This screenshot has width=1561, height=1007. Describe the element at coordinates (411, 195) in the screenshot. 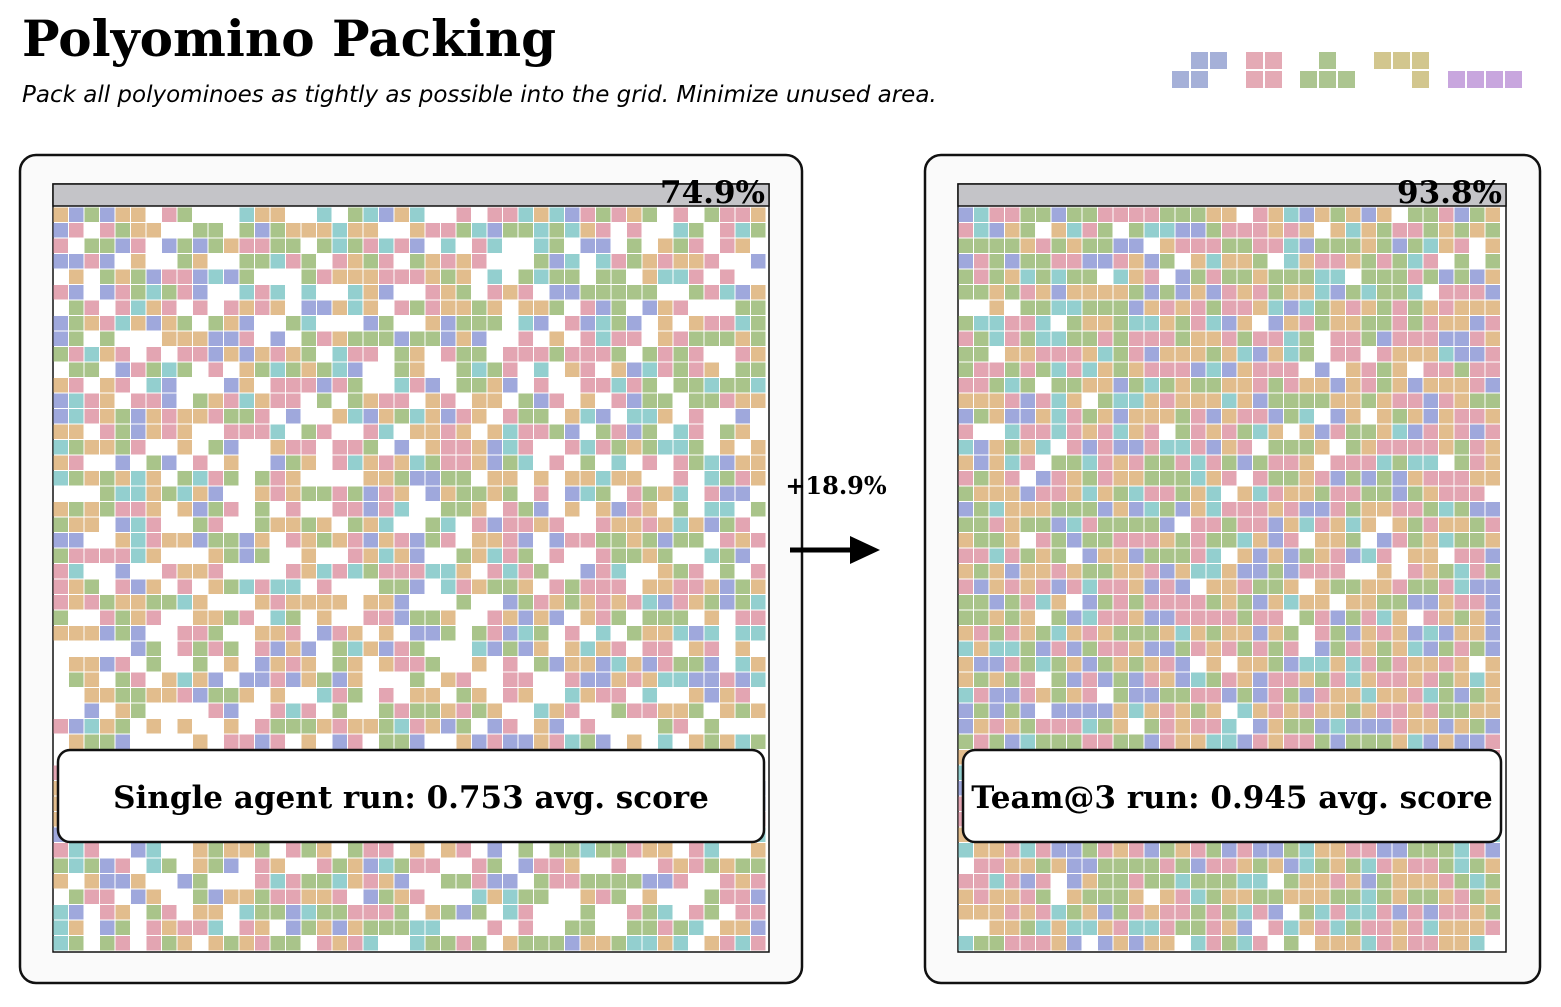

I see `header-bar` at that location.